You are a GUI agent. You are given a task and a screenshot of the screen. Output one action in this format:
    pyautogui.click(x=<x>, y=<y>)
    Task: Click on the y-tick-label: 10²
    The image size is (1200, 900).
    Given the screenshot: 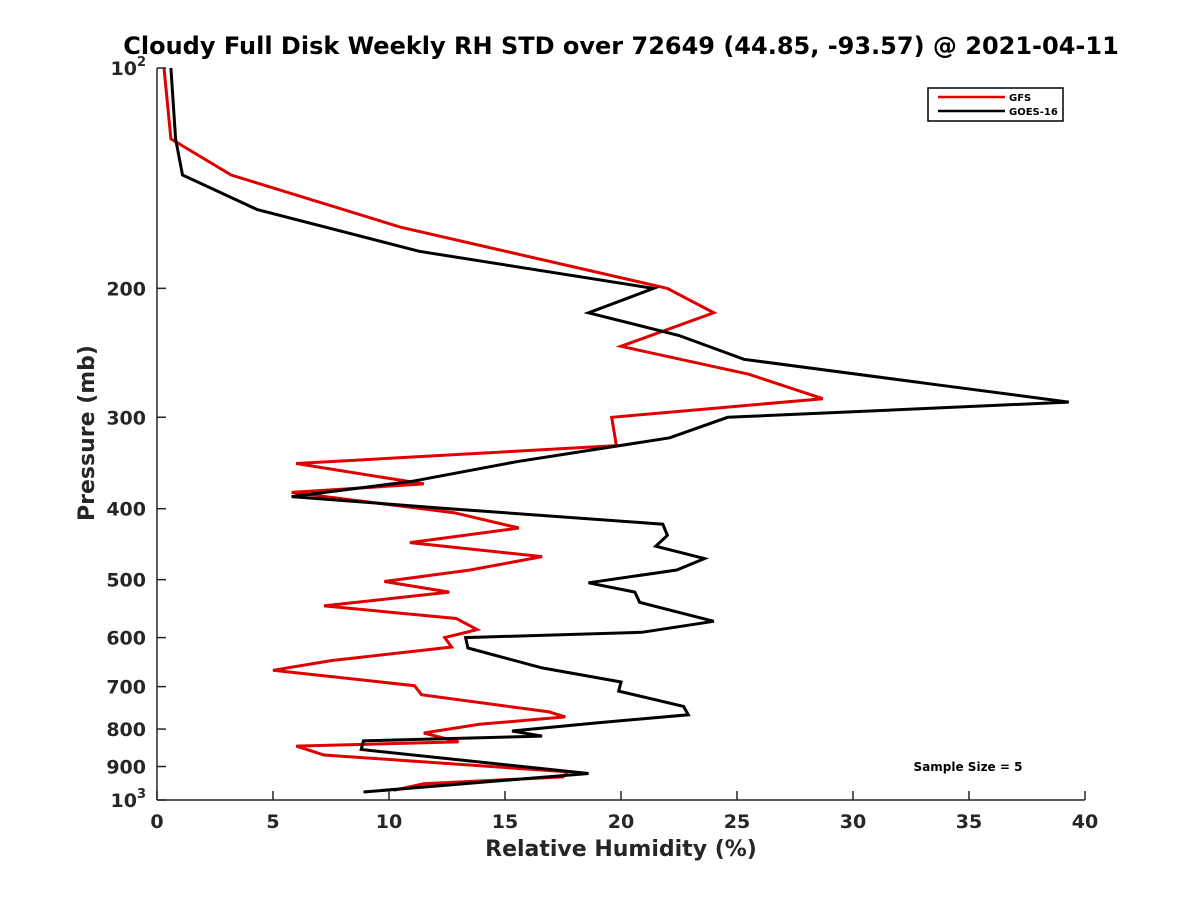 What is the action you would take?
    pyautogui.click(x=129, y=67)
    